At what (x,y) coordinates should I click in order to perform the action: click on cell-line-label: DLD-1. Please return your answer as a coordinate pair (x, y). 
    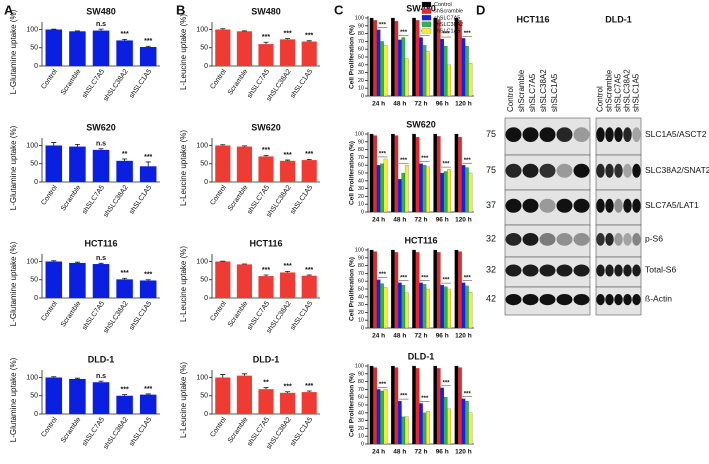
    Looking at the image, I should click on (618, 19).